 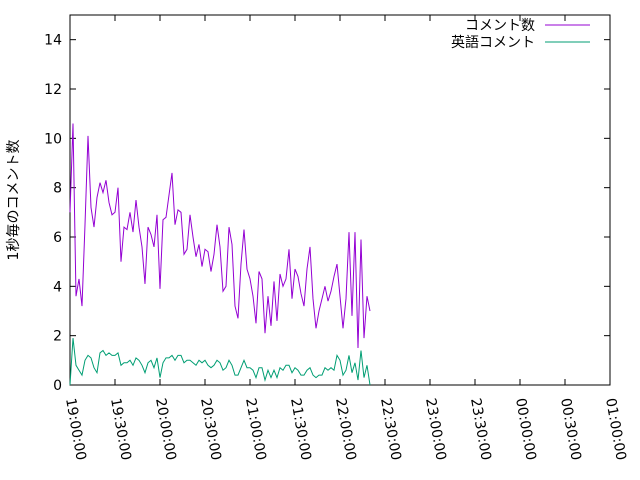 What do you see at coordinates (435, 429) in the screenshot?
I see `x-tick-label: 23:00:00` at bounding box center [435, 429].